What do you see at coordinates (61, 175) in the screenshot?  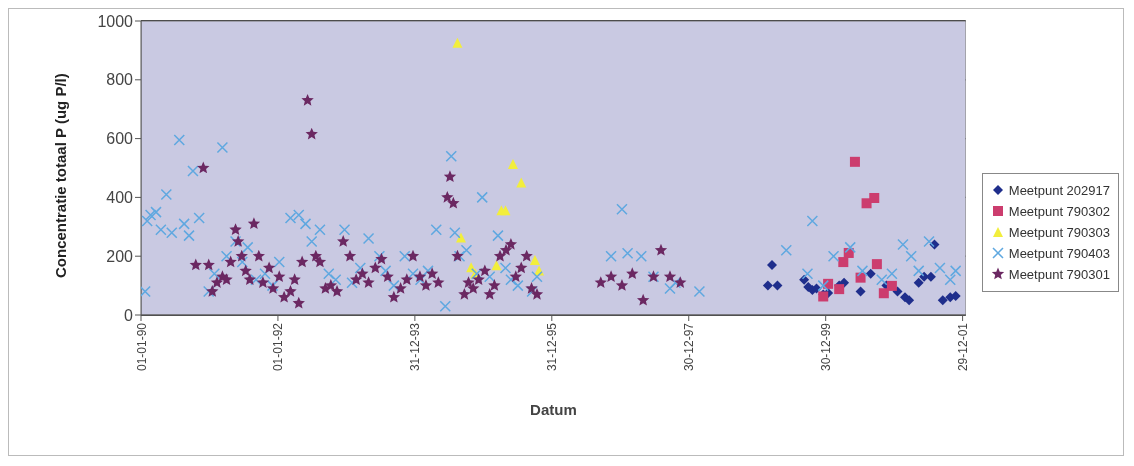 I see `y-axis-title: Concentratie totaal P (ug P/l)` at bounding box center [61, 175].